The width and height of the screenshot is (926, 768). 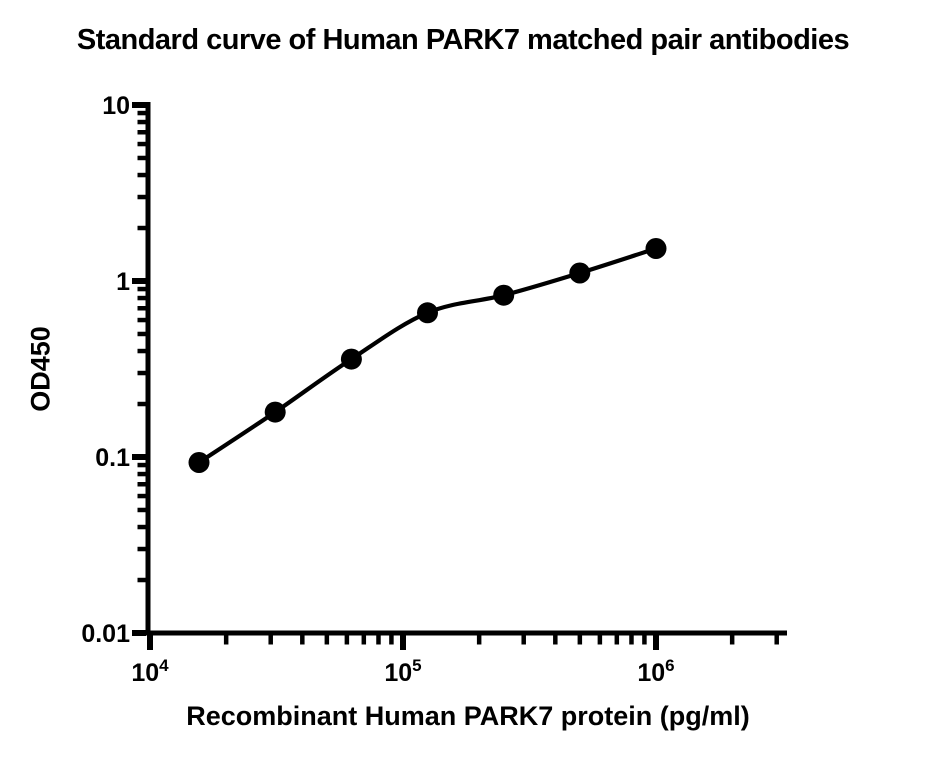 I want to click on y-tick-label: 10, so click(x=116, y=106).